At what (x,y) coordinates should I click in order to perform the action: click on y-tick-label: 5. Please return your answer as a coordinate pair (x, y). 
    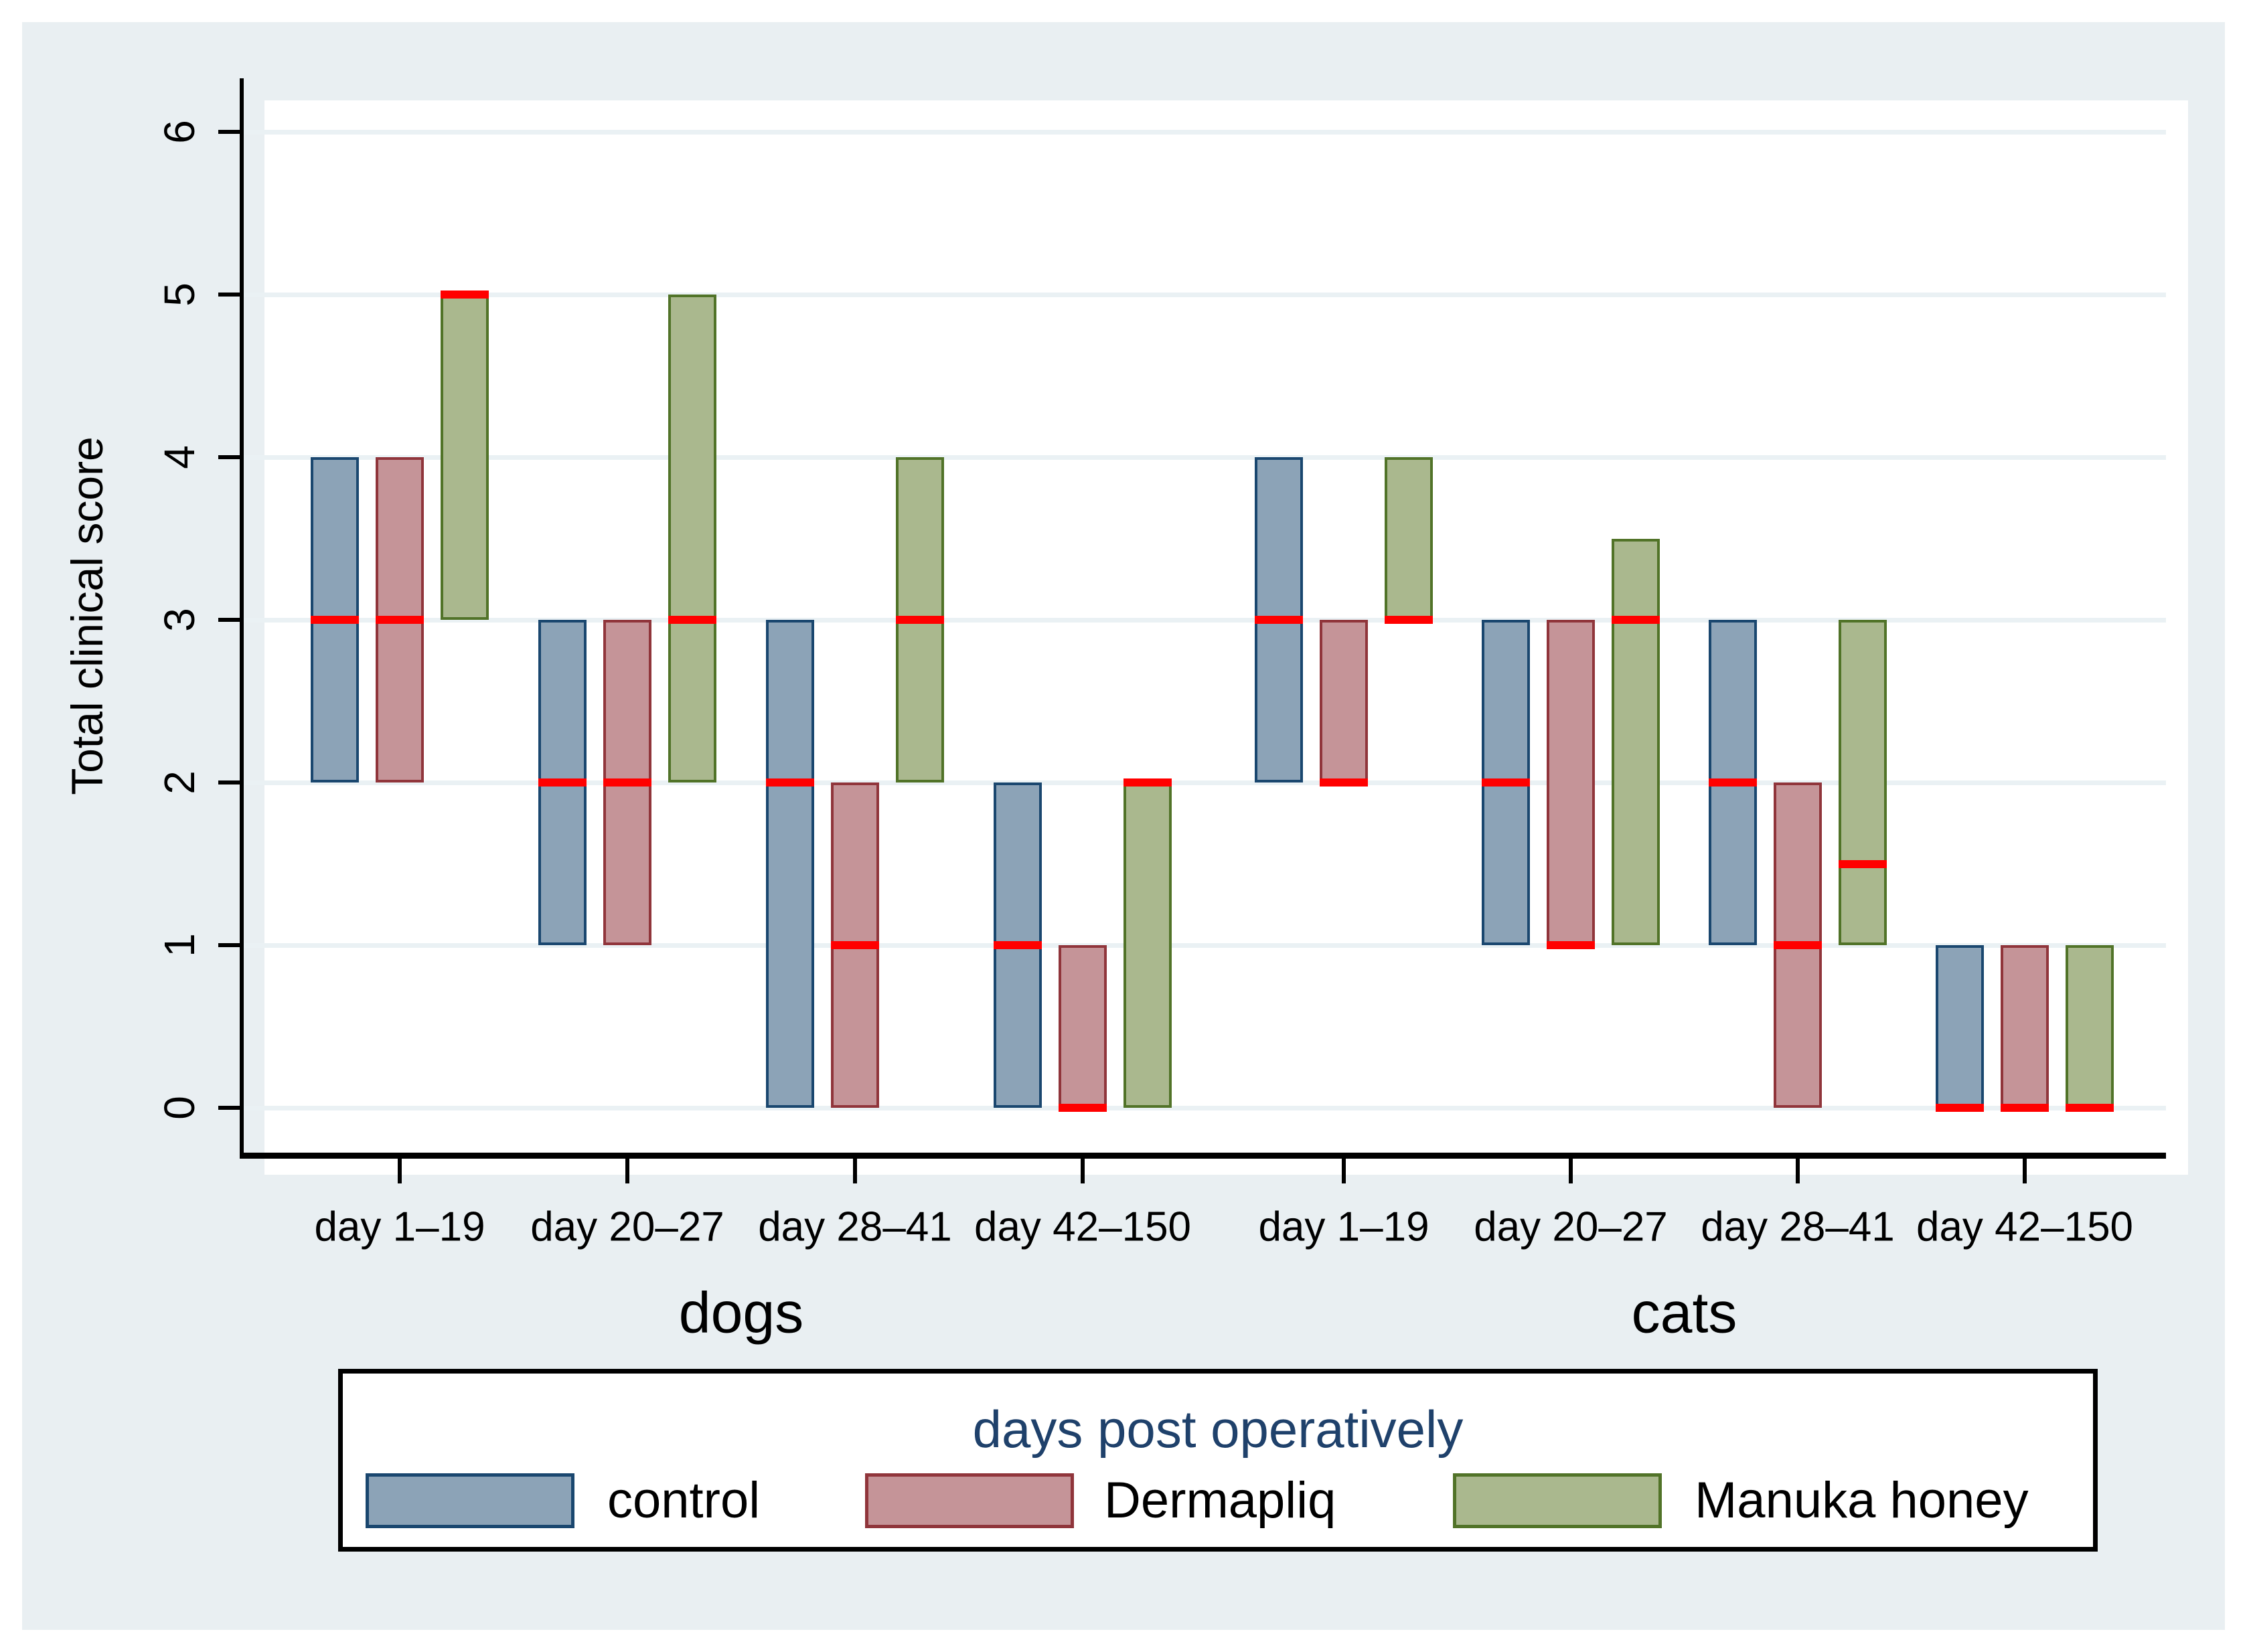
    Looking at the image, I should click on (179, 295).